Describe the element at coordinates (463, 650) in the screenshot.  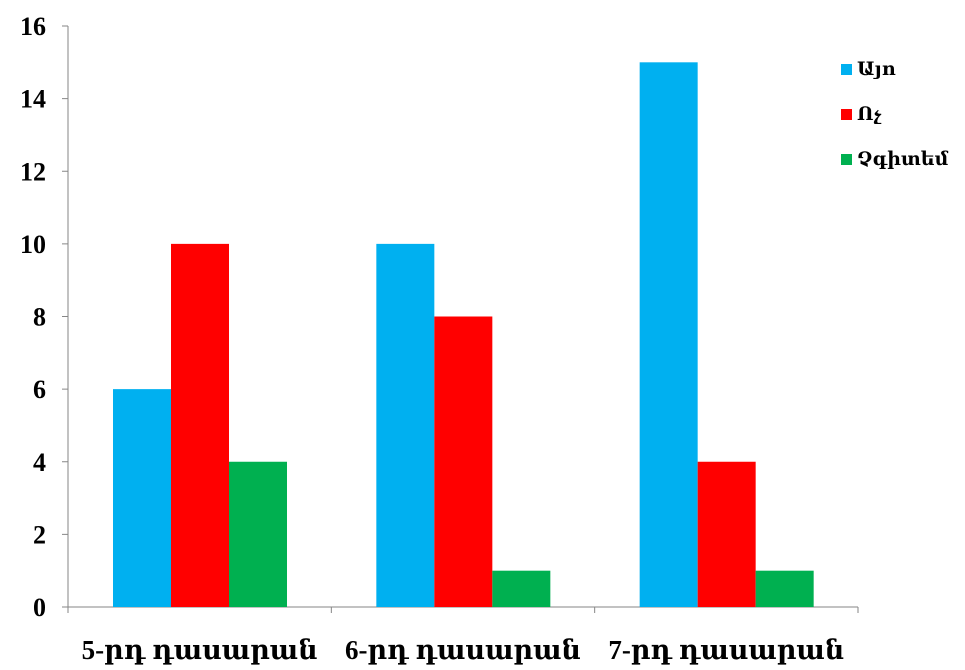
I see `x-tick-label: 6-րդ դասարան` at that location.